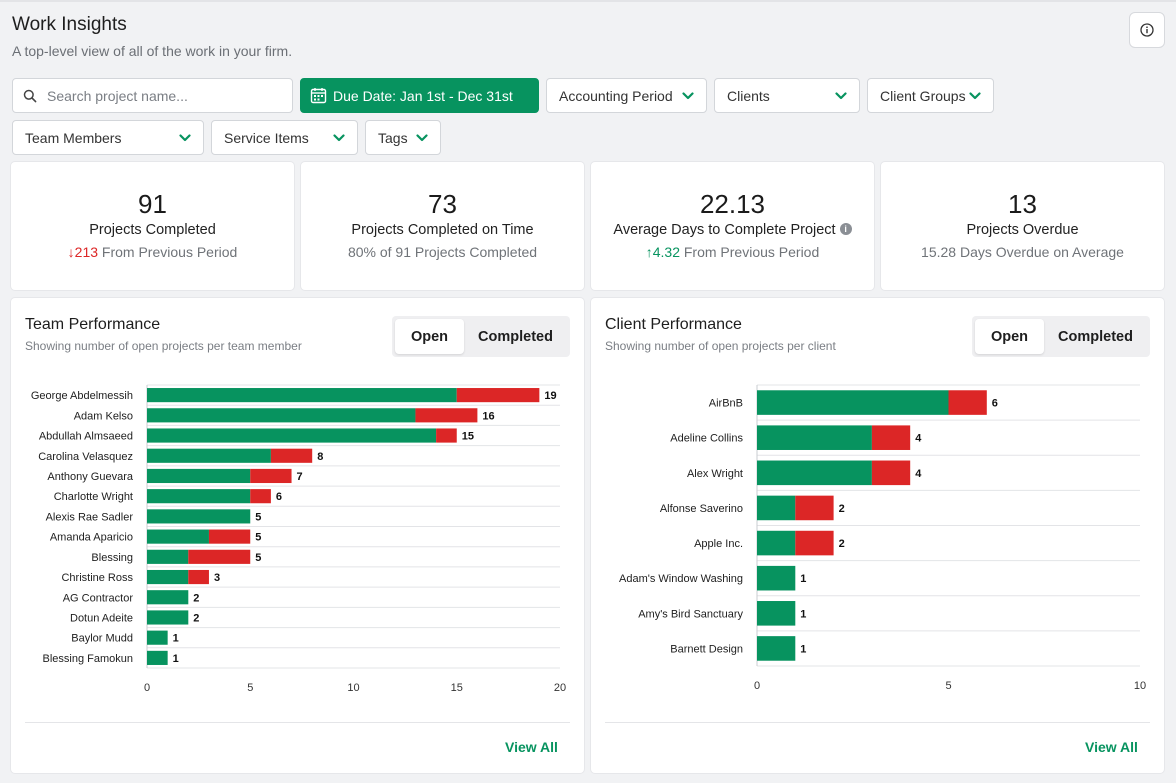 This screenshot has height=783, width=1176. I want to click on category-label: Baylor Mudd, so click(102, 639).